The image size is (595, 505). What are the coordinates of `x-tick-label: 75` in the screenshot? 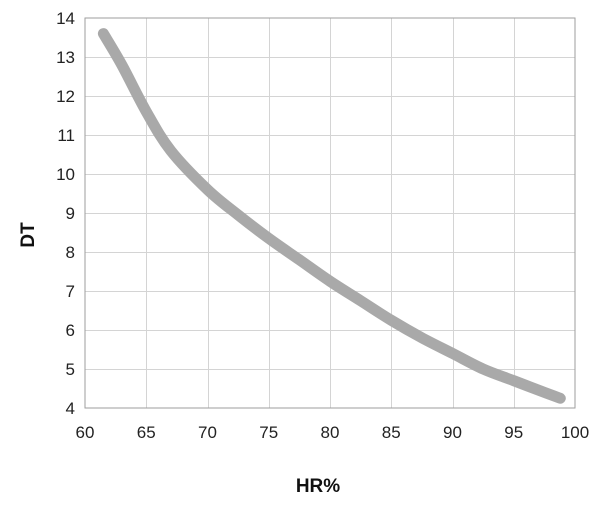 It's located at (268, 432).